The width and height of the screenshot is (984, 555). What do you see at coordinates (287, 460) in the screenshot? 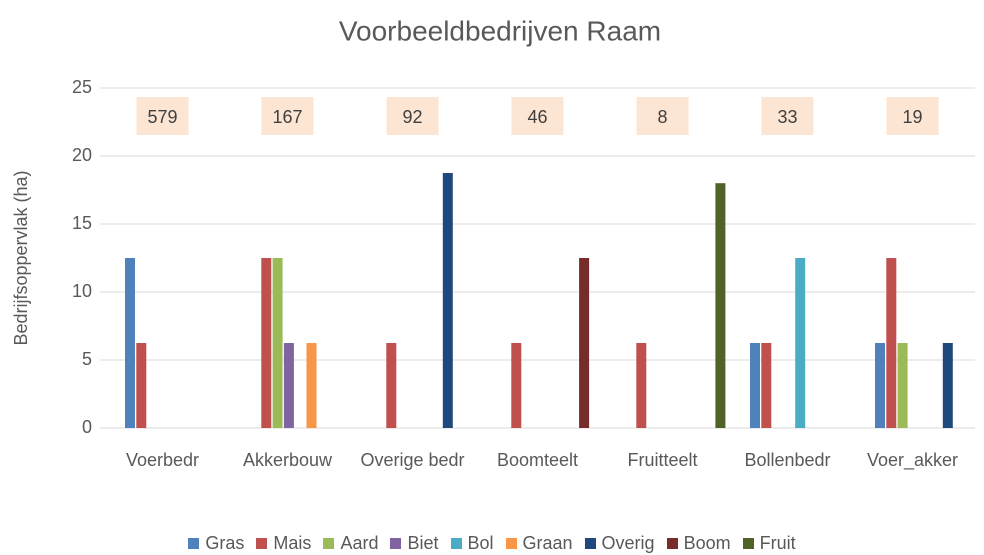
I see `x-tick-label: Akkerbouw` at bounding box center [287, 460].